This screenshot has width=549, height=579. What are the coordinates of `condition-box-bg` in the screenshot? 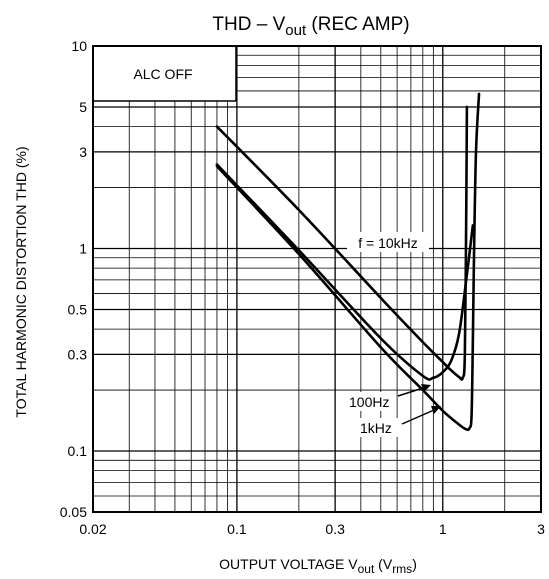 It's located at (164, 73).